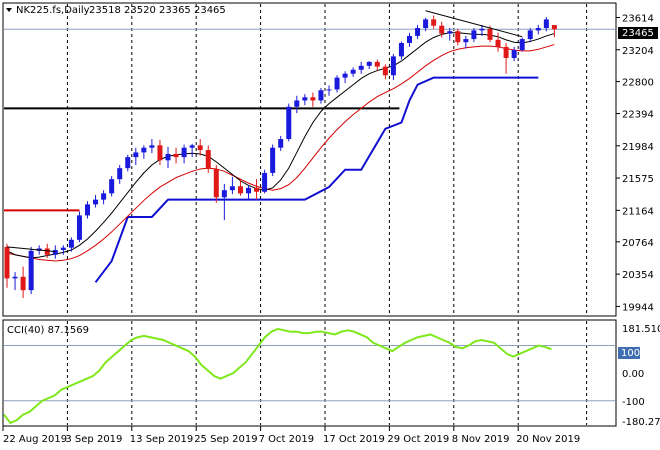  Describe the element at coordinates (638, 18) in the screenshot. I see `y-tick-label: 23614` at that location.